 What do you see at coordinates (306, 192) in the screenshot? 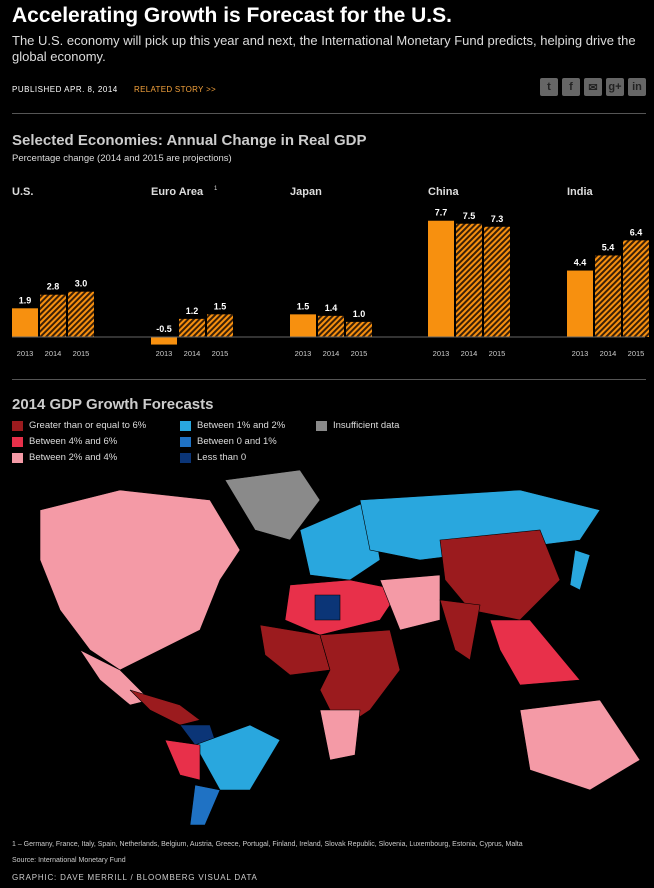
I see `group-label: Japan` at bounding box center [306, 192].